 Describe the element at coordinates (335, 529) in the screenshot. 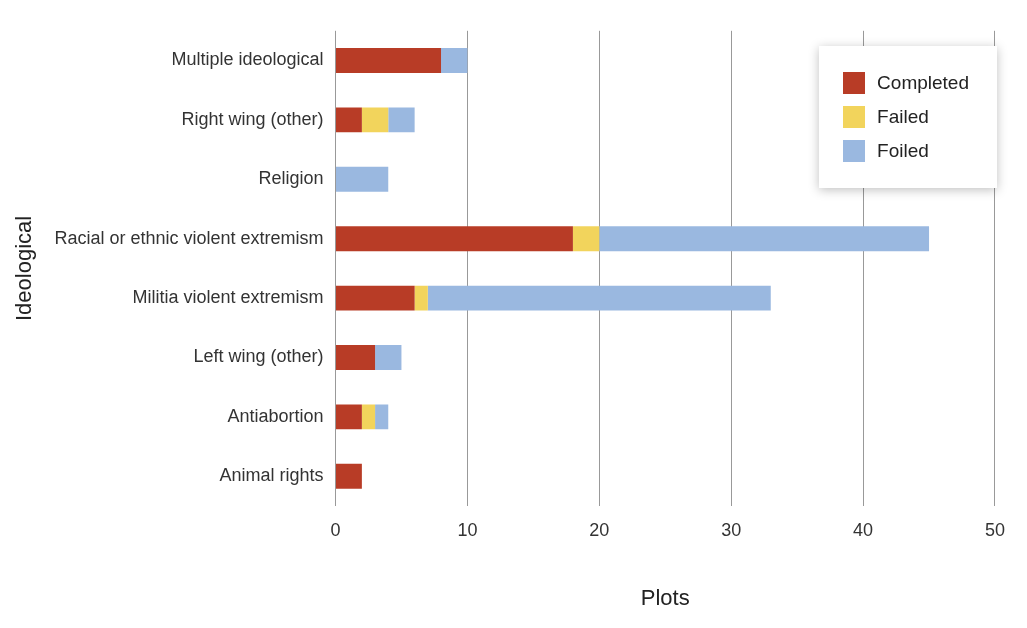

I see `x-tick-label: 0` at that location.